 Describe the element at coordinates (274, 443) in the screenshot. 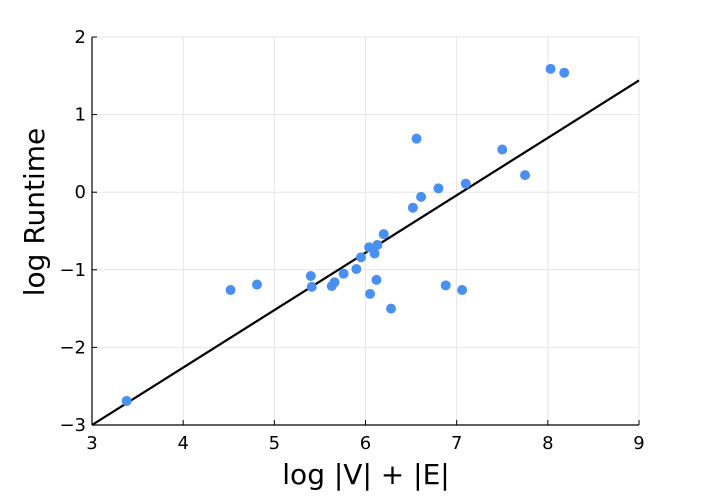

I see `x-tick-label-2: 5` at that location.